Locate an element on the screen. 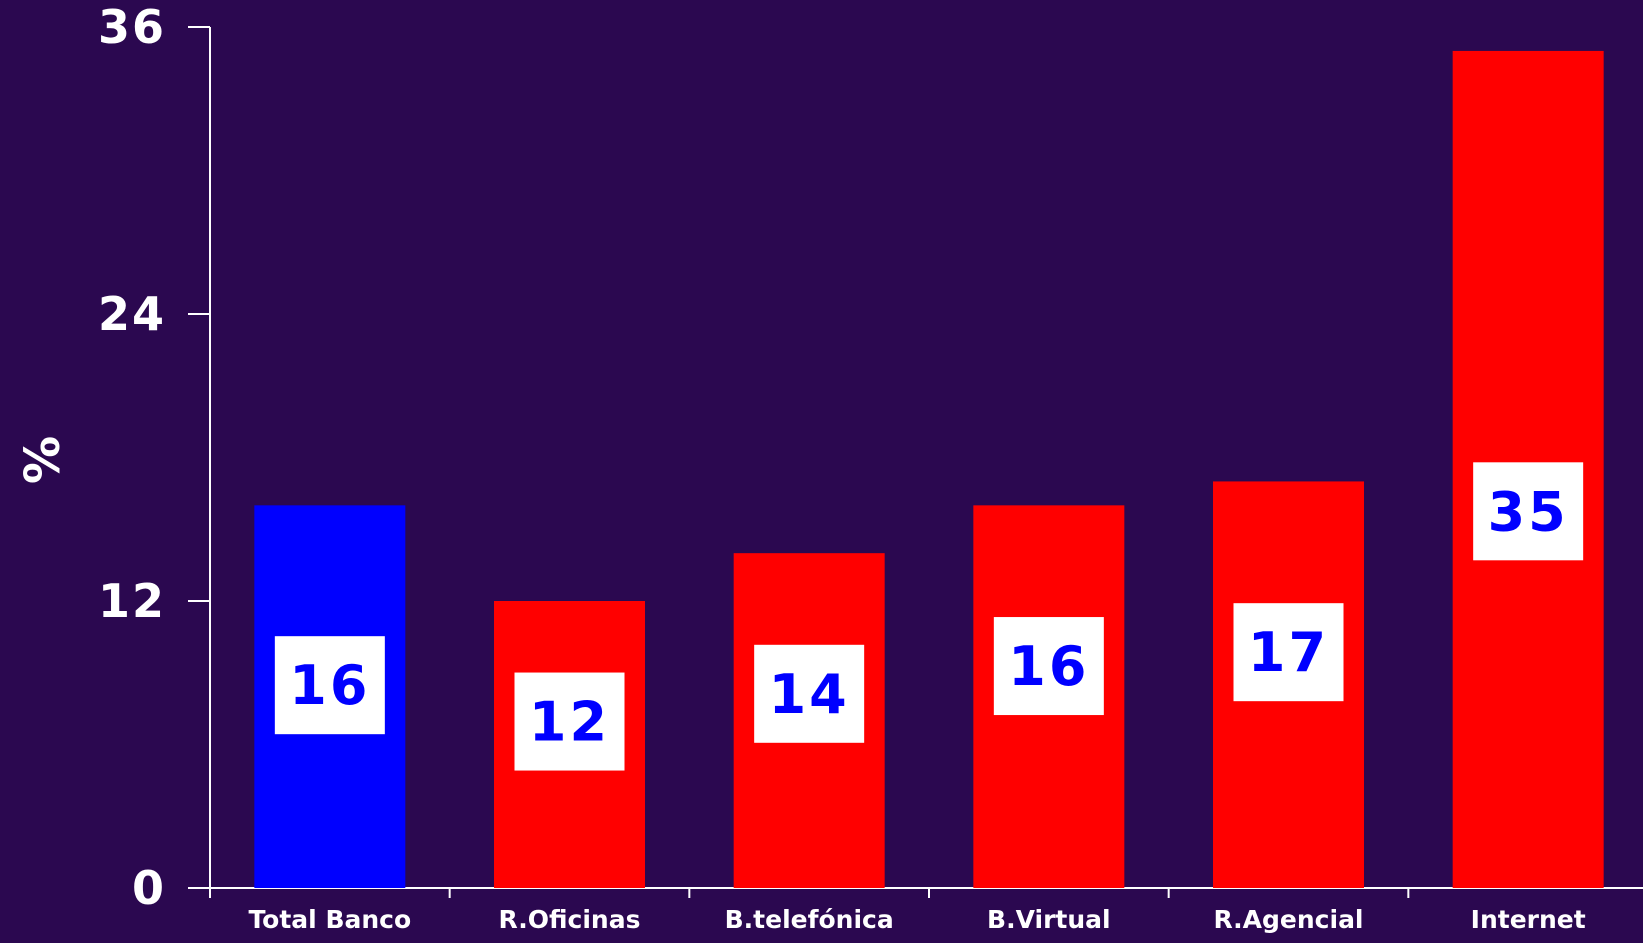 Image resolution: width=1643 pixels, height=943 pixels. data-label: 35 is located at coordinates (1528, 511).